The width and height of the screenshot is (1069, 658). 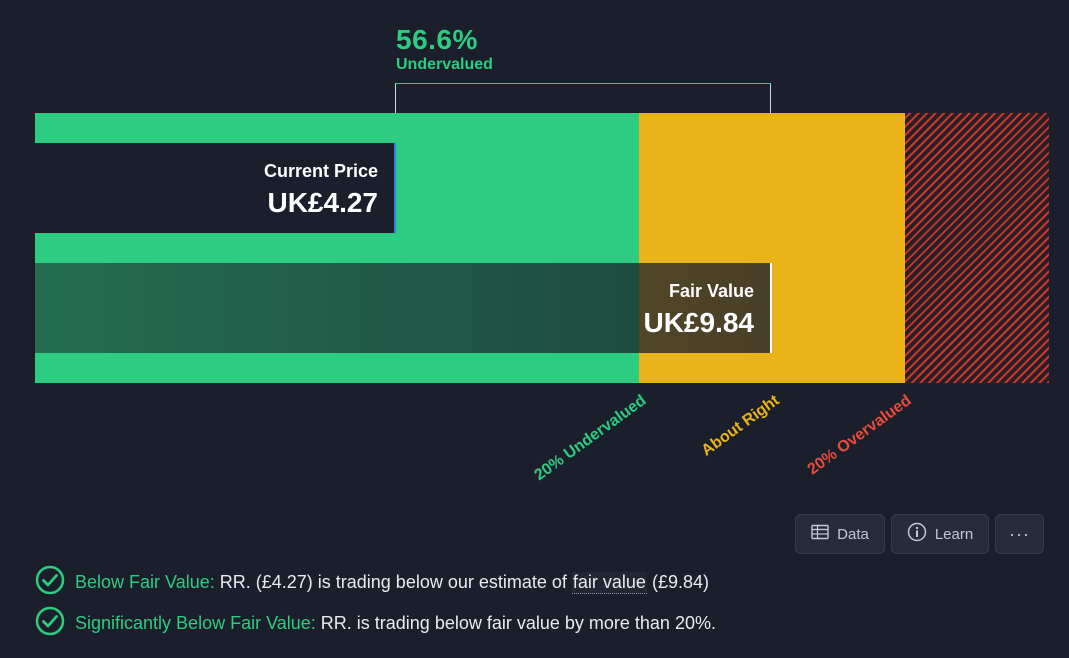 I want to click on table-icon, so click(x=820, y=534).